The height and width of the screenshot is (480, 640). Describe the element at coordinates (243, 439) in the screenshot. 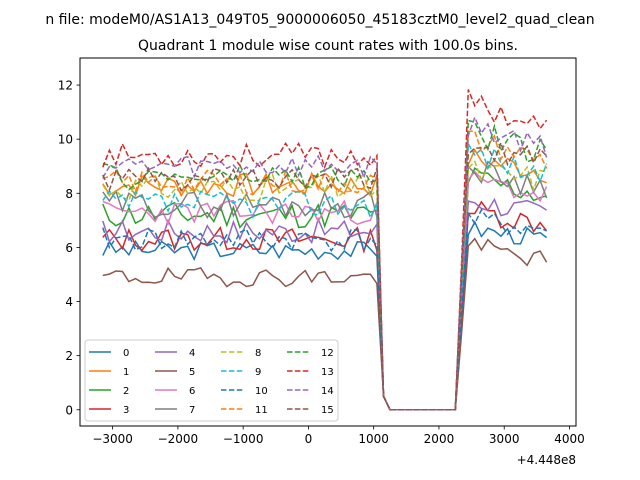

I see `x-tick-label: −1000` at that location.